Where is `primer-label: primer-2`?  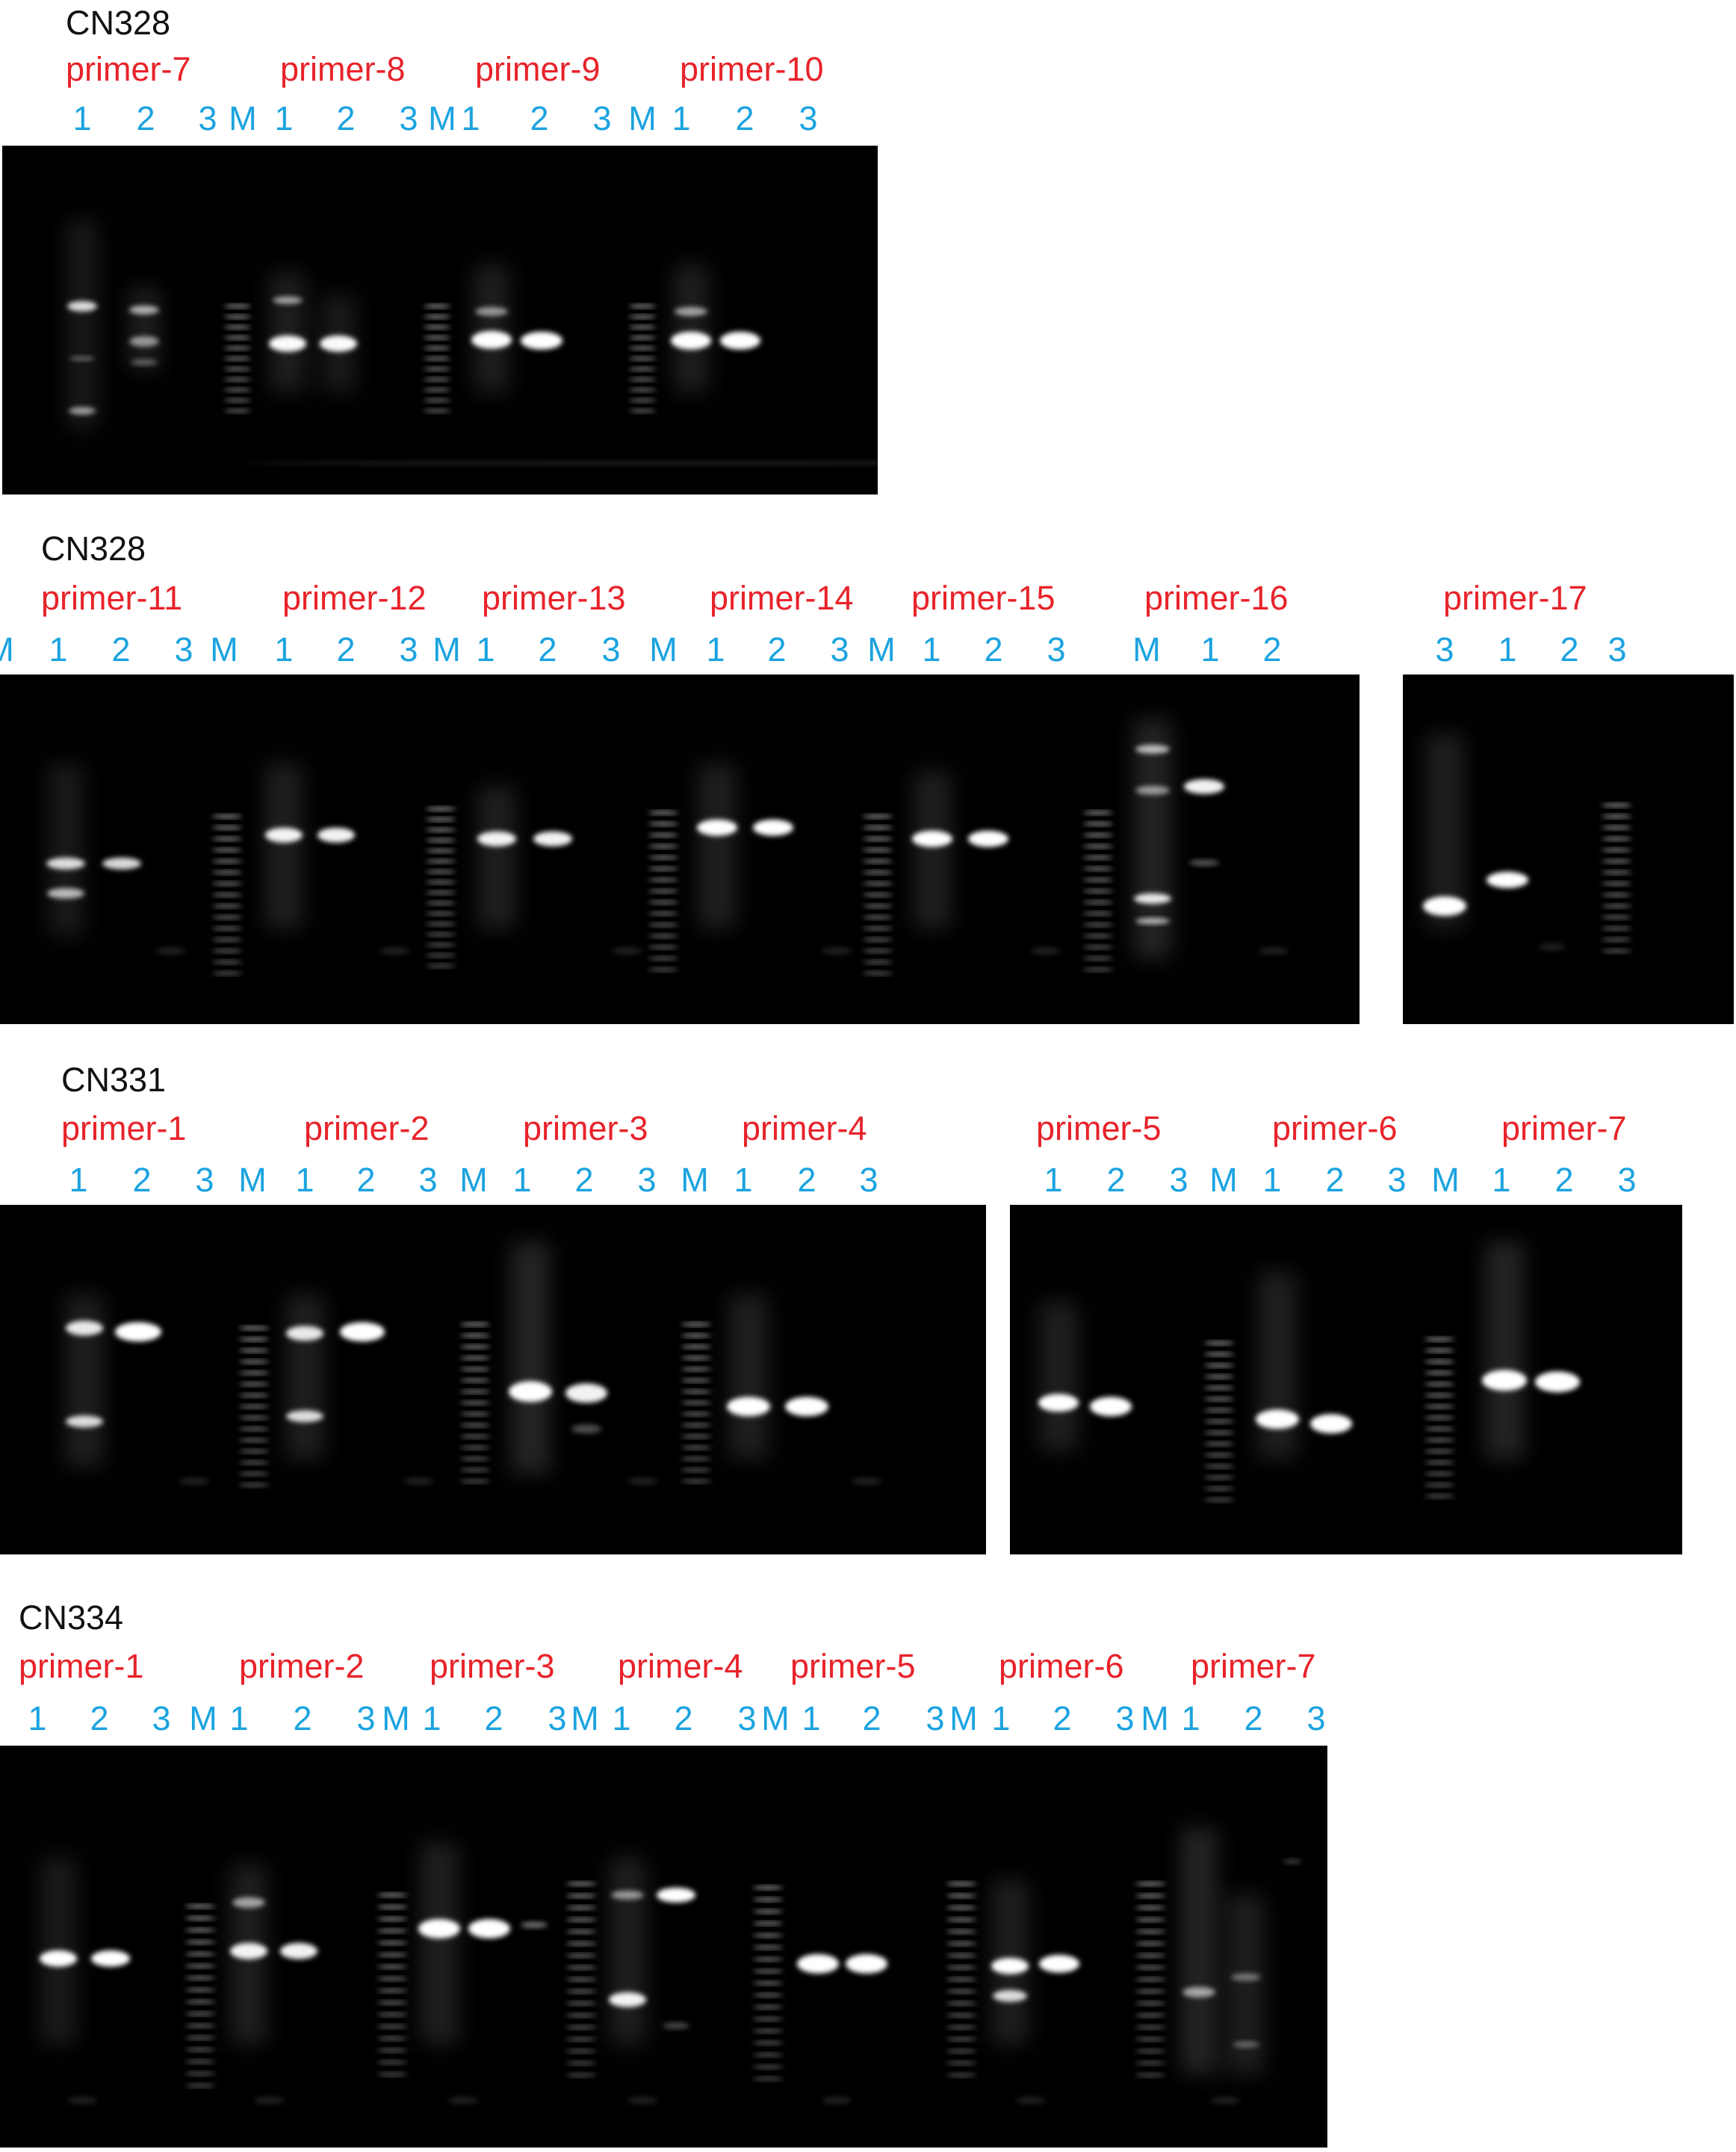
primer-label: primer-2 is located at coordinates (367, 1128).